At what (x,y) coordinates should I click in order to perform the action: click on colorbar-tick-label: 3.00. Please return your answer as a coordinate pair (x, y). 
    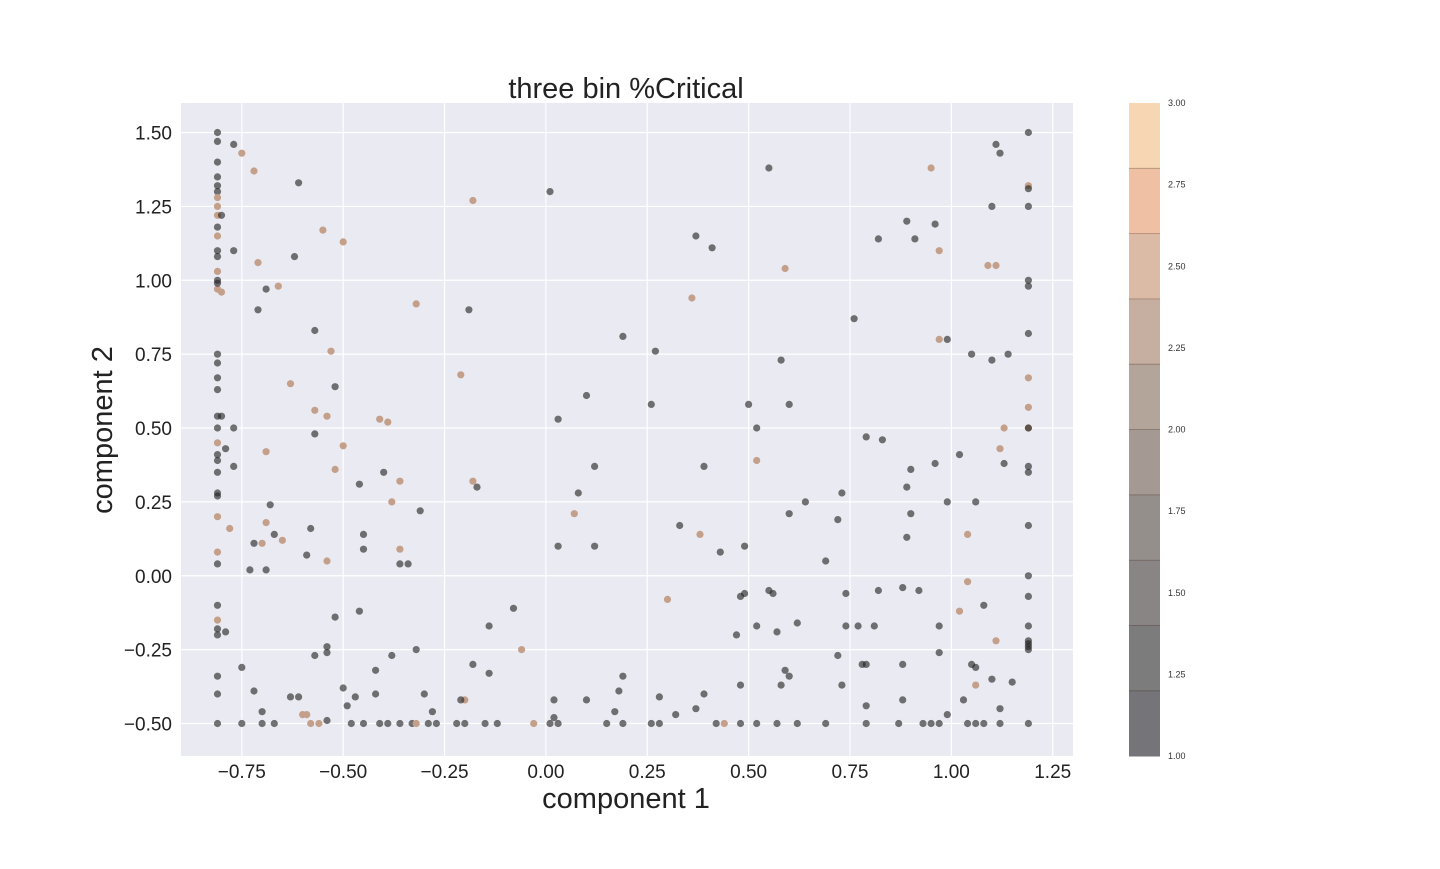
    Looking at the image, I should click on (1177, 103).